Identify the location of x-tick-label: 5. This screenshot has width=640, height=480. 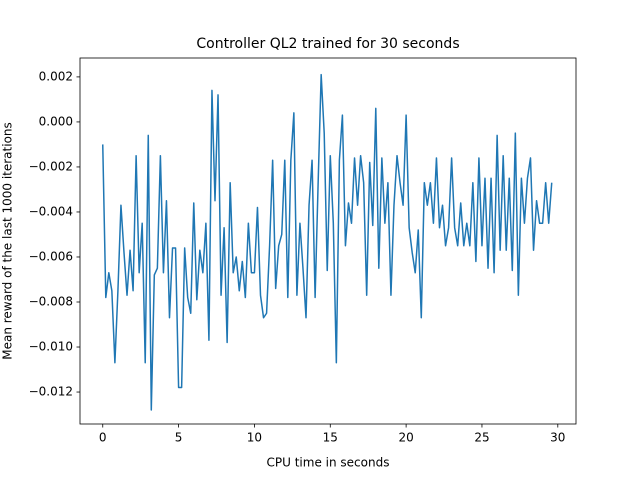
(179, 438).